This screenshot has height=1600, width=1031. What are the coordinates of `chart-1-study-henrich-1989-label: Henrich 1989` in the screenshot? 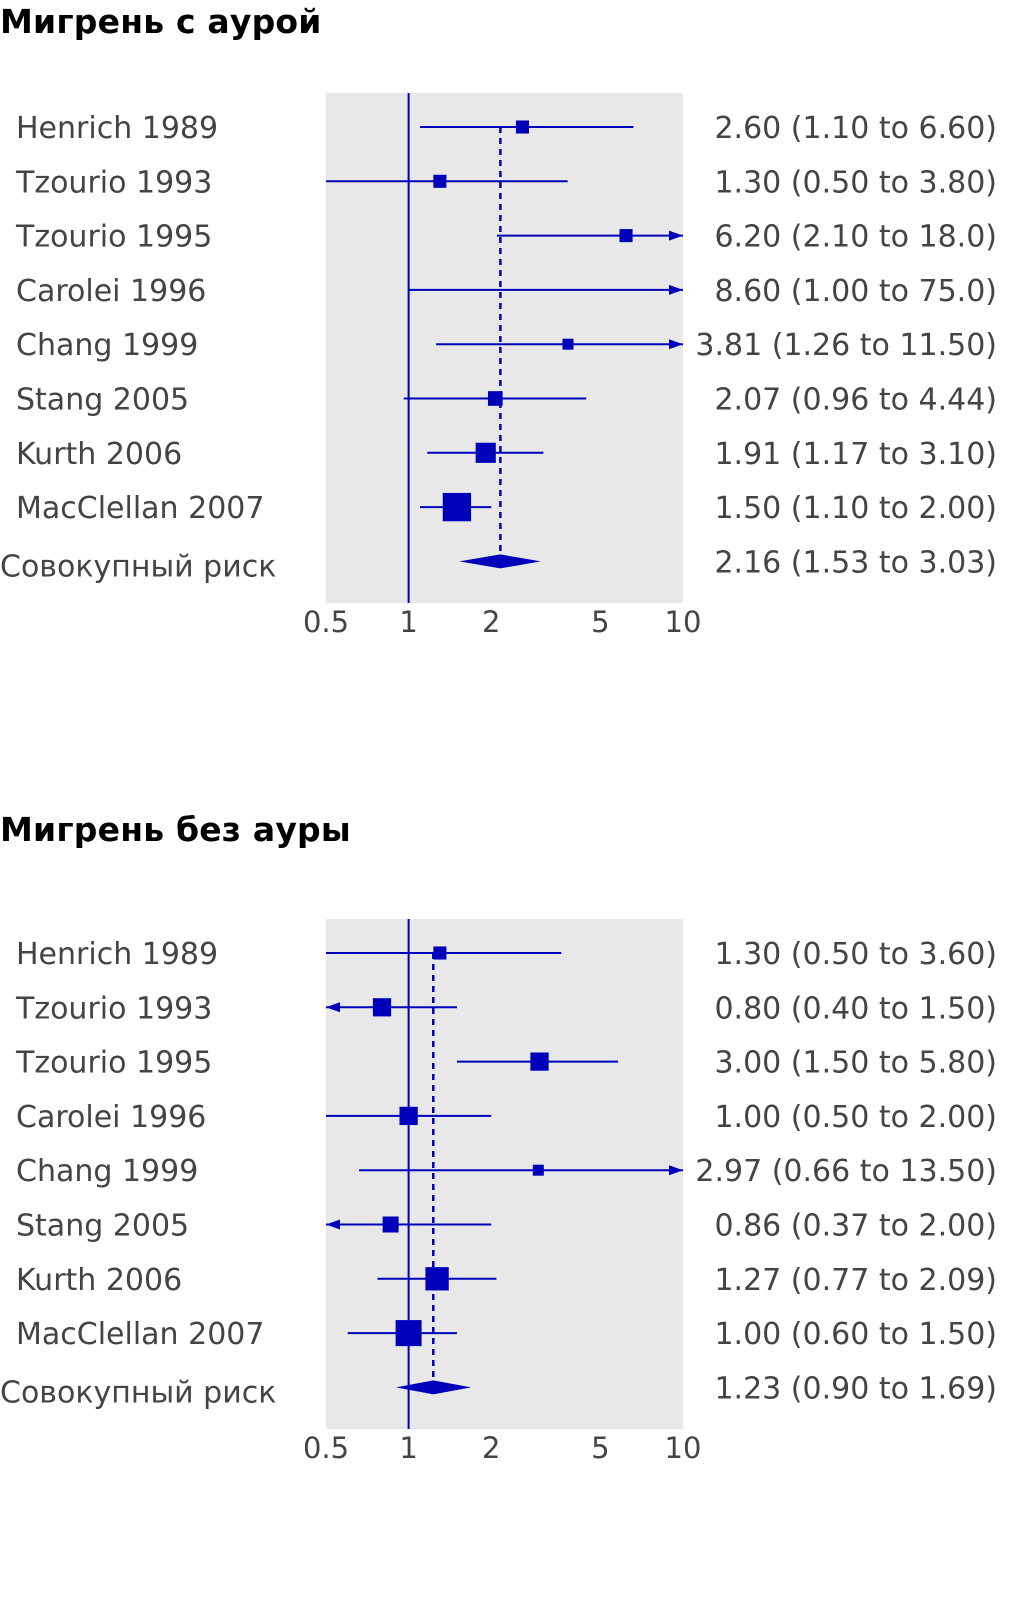 It's located at (117, 954).